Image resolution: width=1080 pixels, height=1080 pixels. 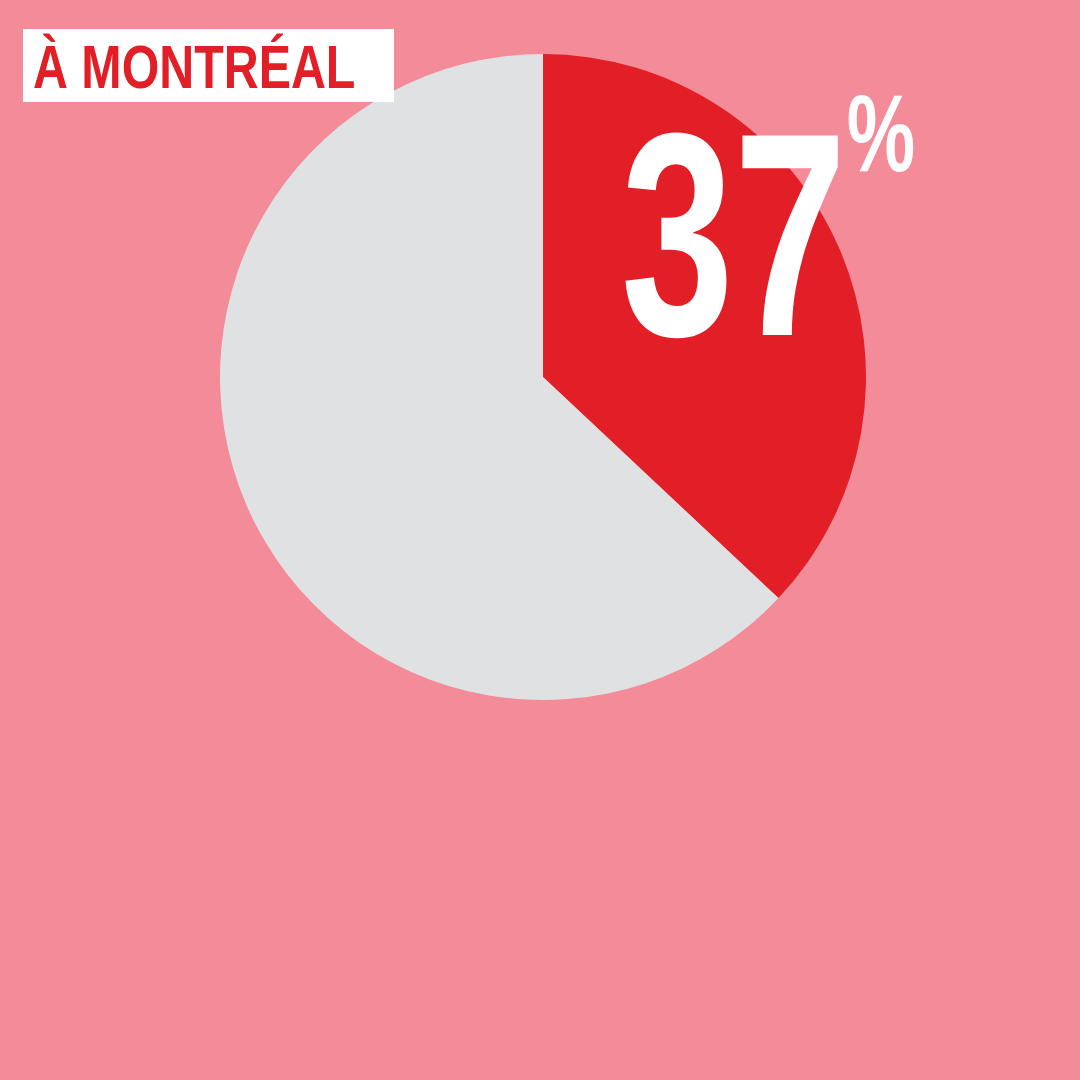 What do you see at coordinates (194, 66) in the screenshot?
I see `chart-title: À MONTRÉAL` at bounding box center [194, 66].